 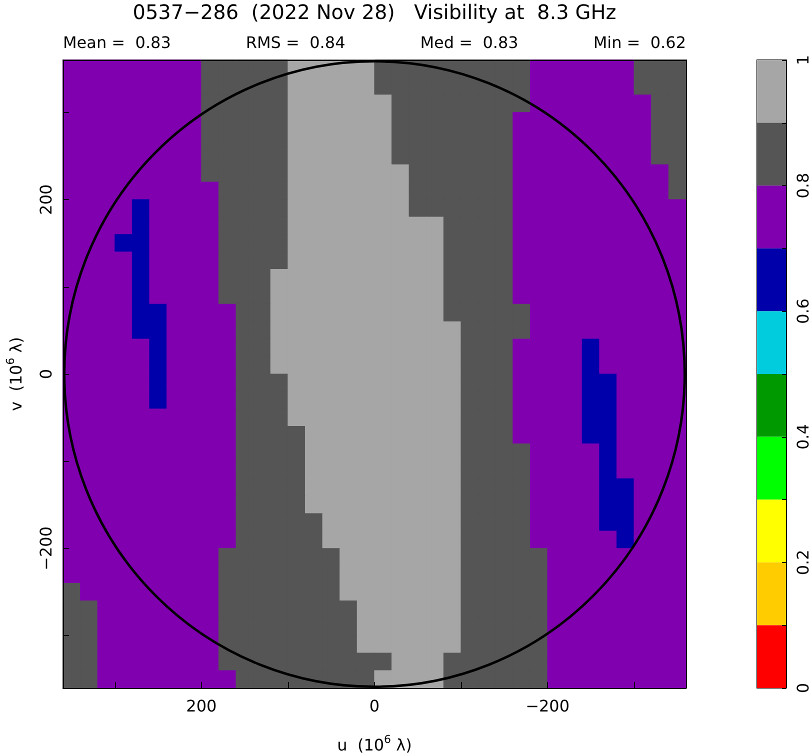 I want to click on x-tick-label: −200, so click(x=548, y=706).